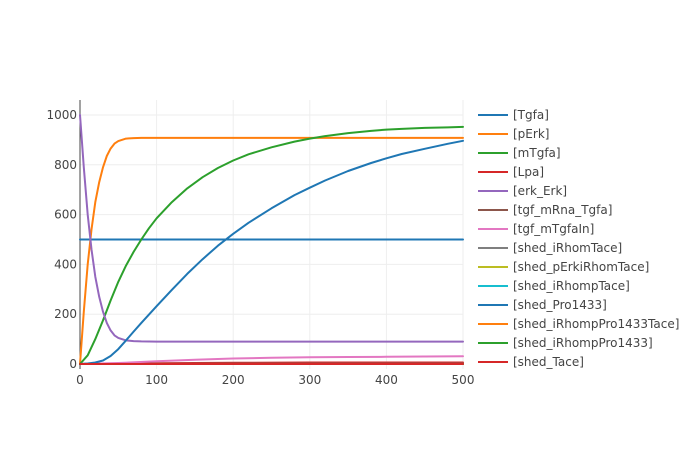 The height and width of the screenshot is (450, 700). Describe the element at coordinates (65, 264) in the screenshot. I see `y-tick-label: 400` at that location.